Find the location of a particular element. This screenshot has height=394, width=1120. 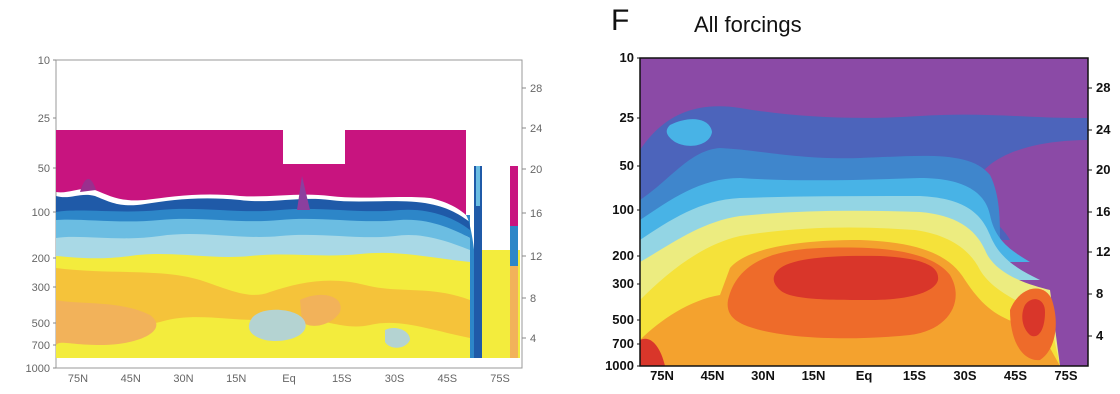

left-blue-dark-layer is located at coordinates (263, 212).